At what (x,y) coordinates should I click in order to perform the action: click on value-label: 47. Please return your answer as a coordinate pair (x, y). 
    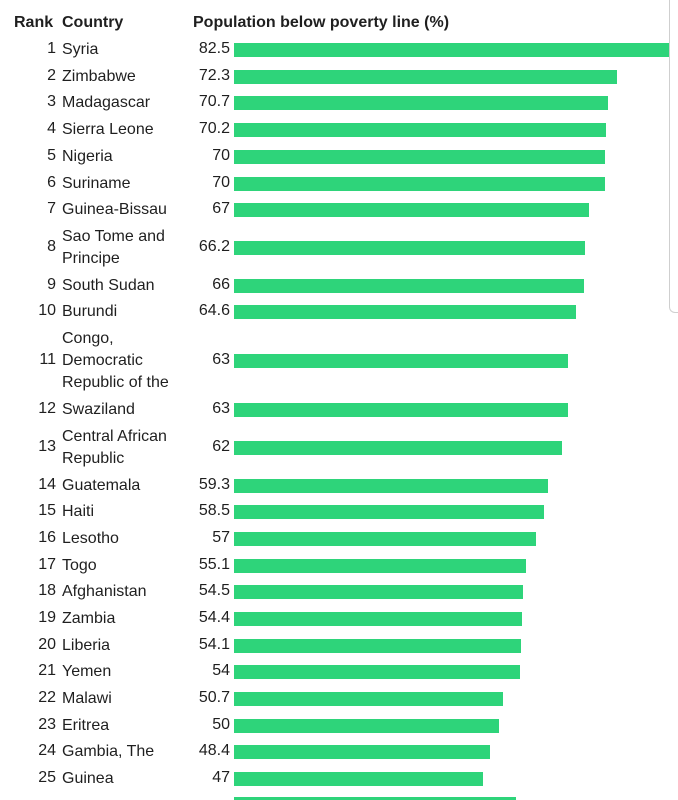
    Looking at the image, I should click on (221, 777).